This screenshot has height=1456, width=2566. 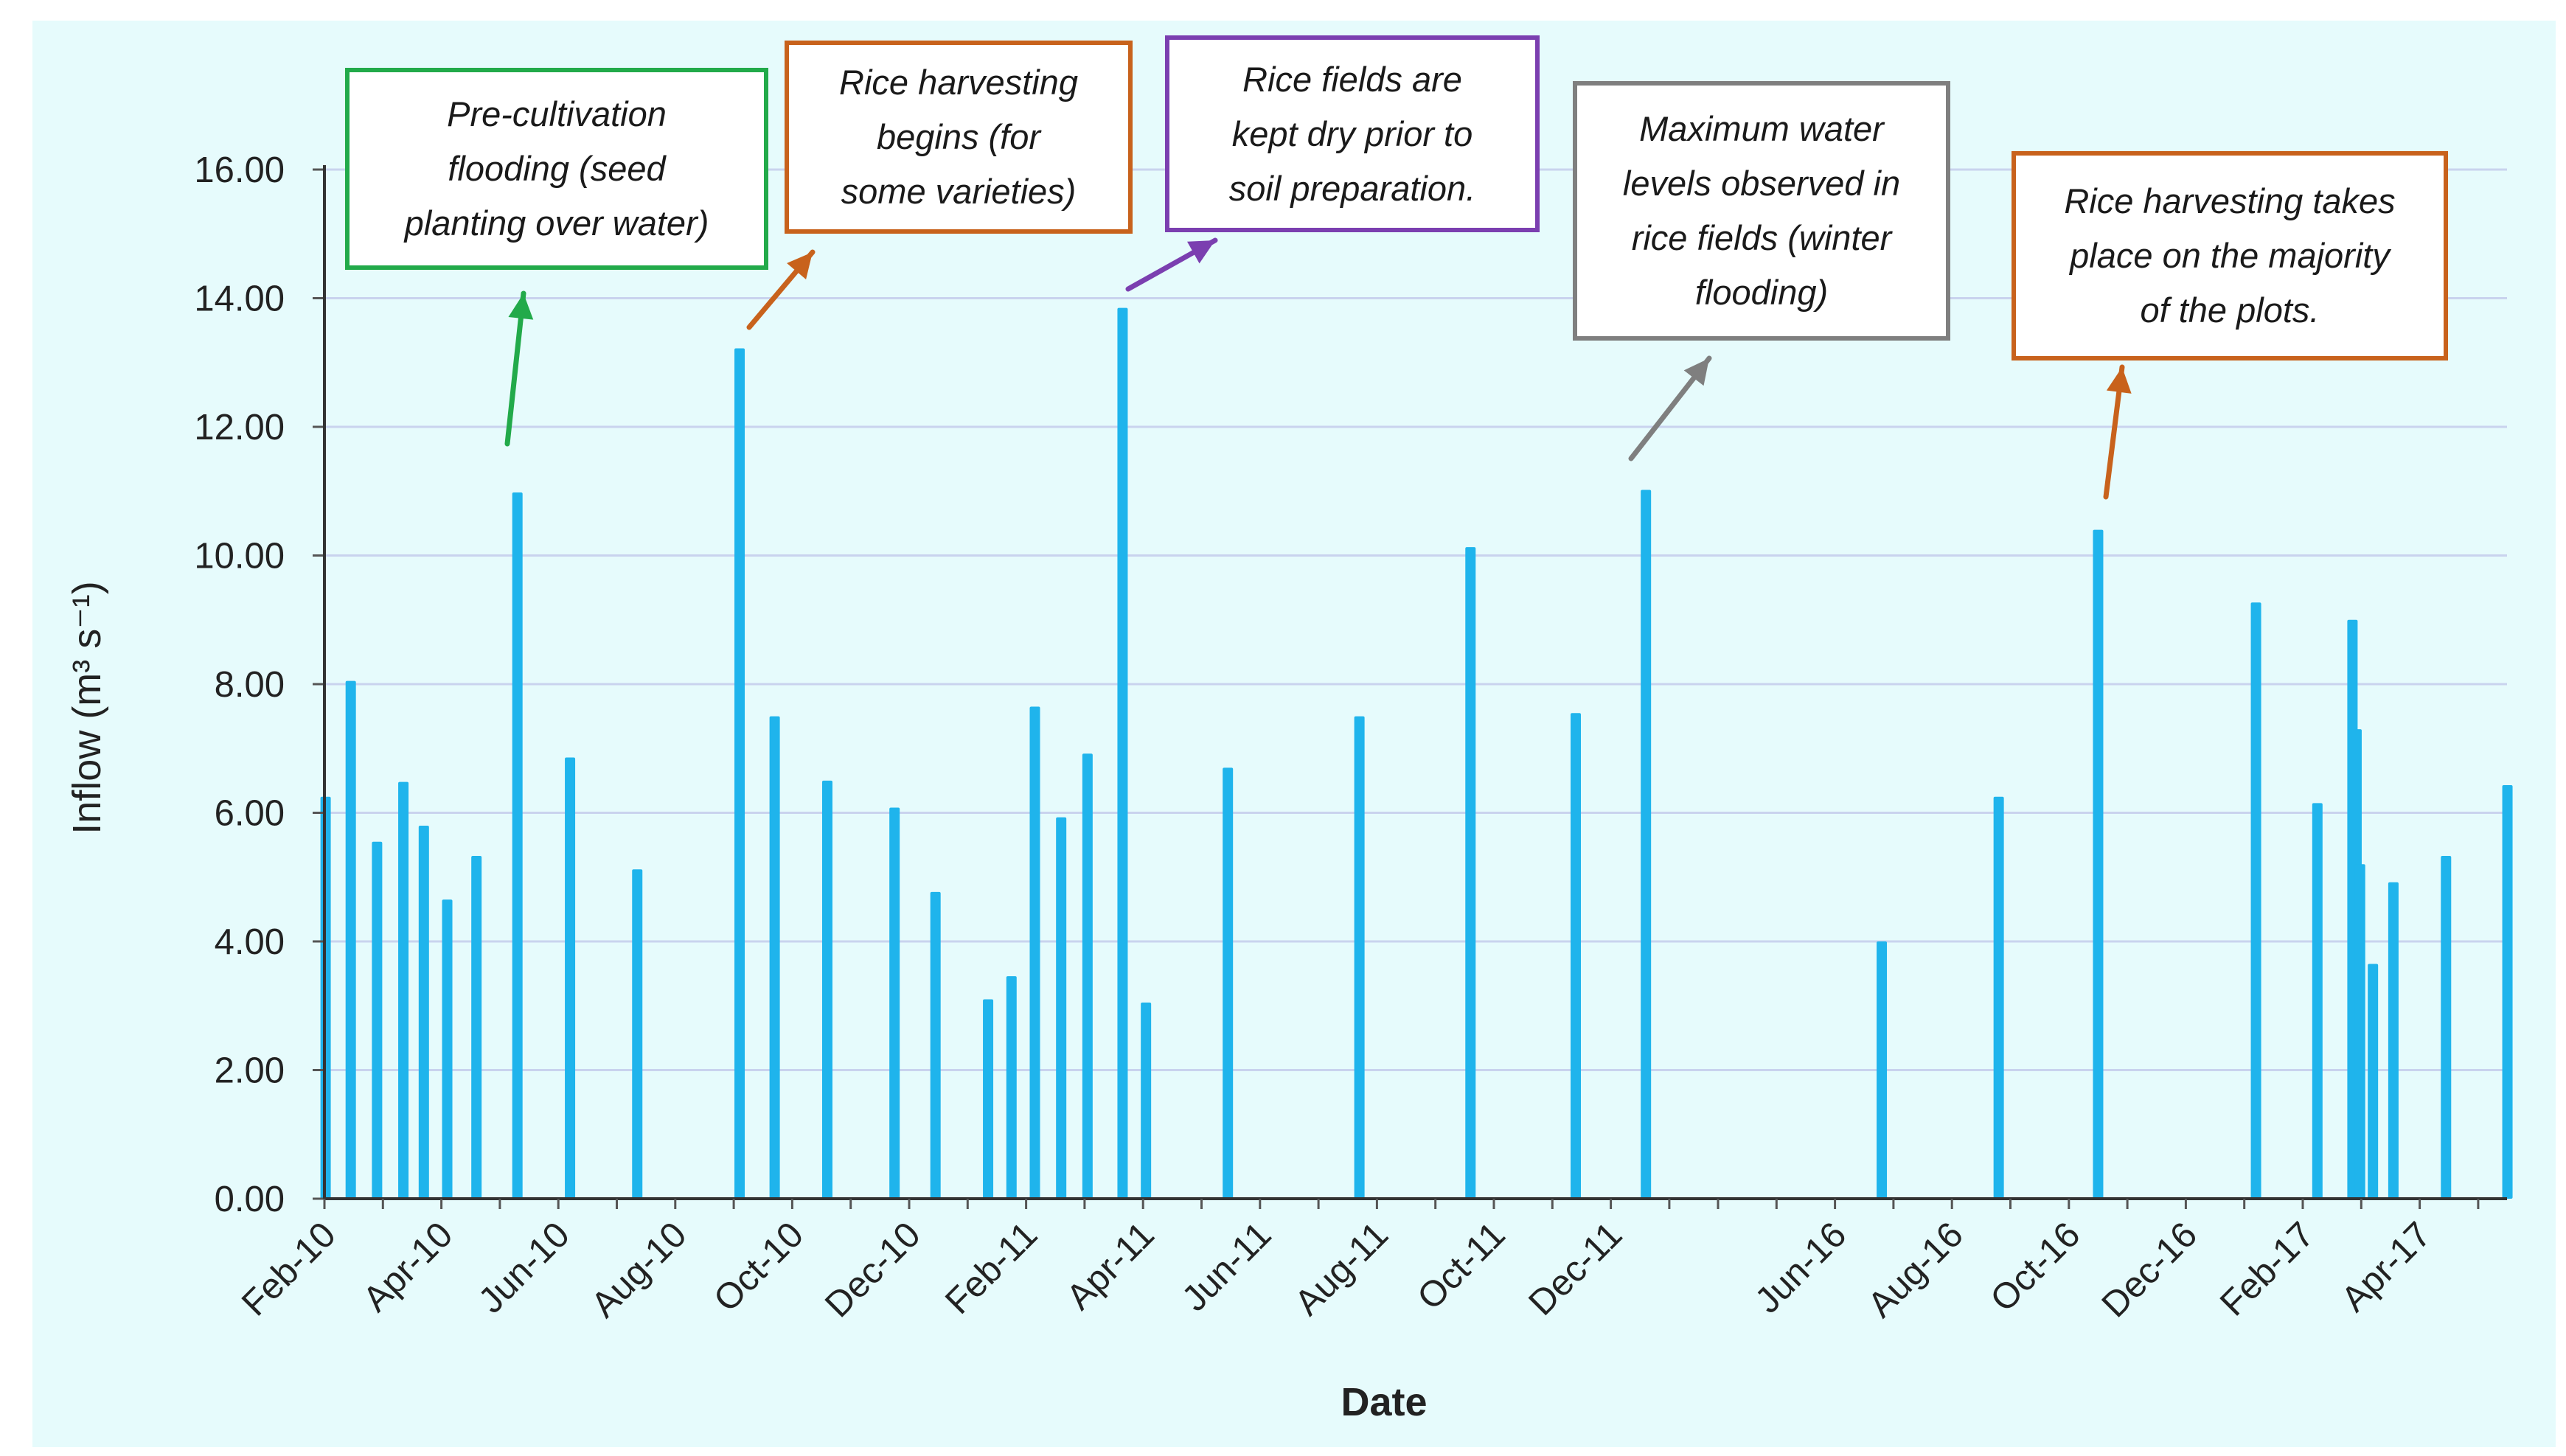 What do you see at coordinates (239, 299) in the screenshot?
I see `y-tick-label: 14.00` at bounding box center [239, 299].